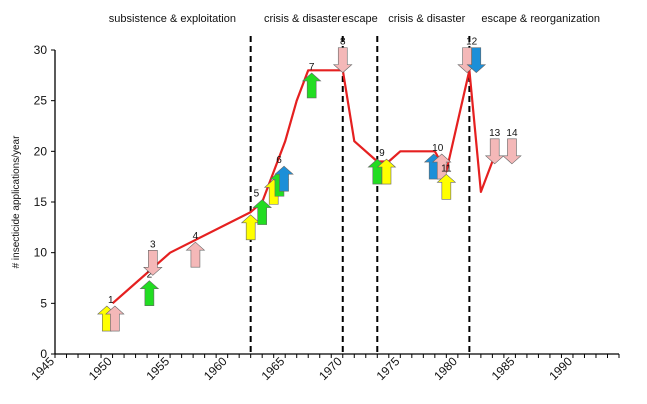 The width and height of the screenshot is (647, 404). What do you see at coordinates (150, 275) in the screenshot?
I see `event-number-label: 2` at bounding box center [150, 275].